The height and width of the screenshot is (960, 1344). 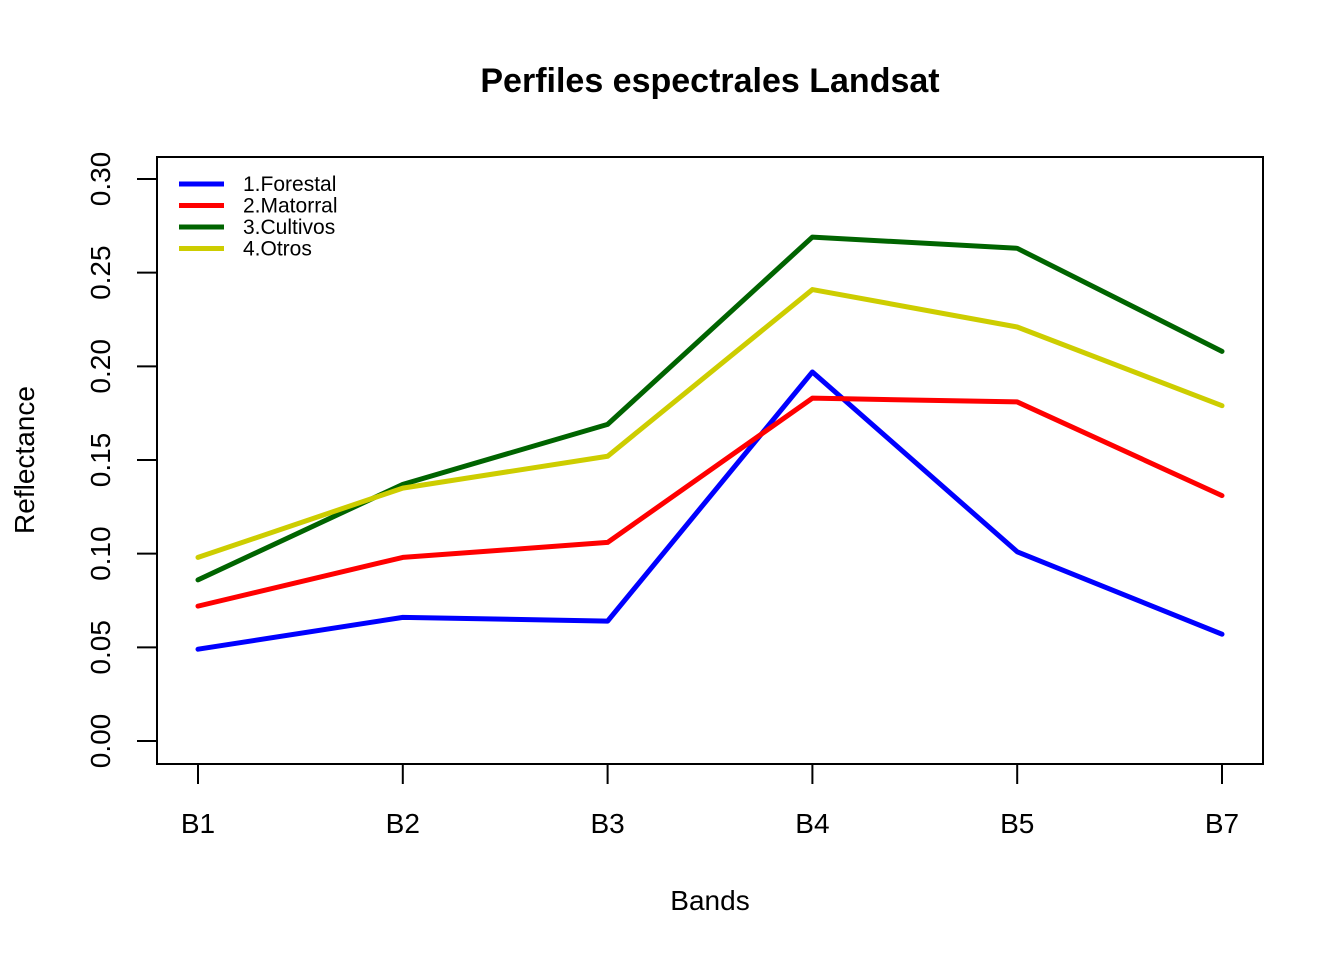 What do you see at coordinates (24, 460) in the screenshot?
I see `y-axis-label: Reflectance` at bounding box center [24, 460].